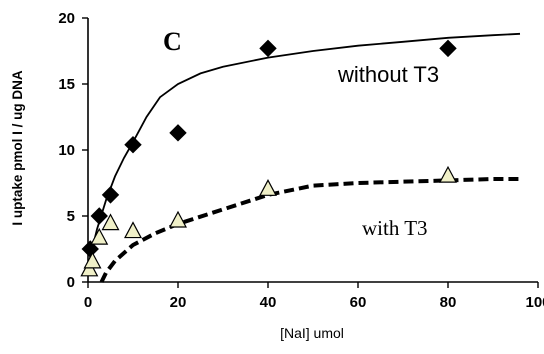 Image resolution: width=544 pixels, height=354 pixels. Describe the element at coordinates (71, 282) in the screenshot. I see `y-tick-label: 0` at that location.